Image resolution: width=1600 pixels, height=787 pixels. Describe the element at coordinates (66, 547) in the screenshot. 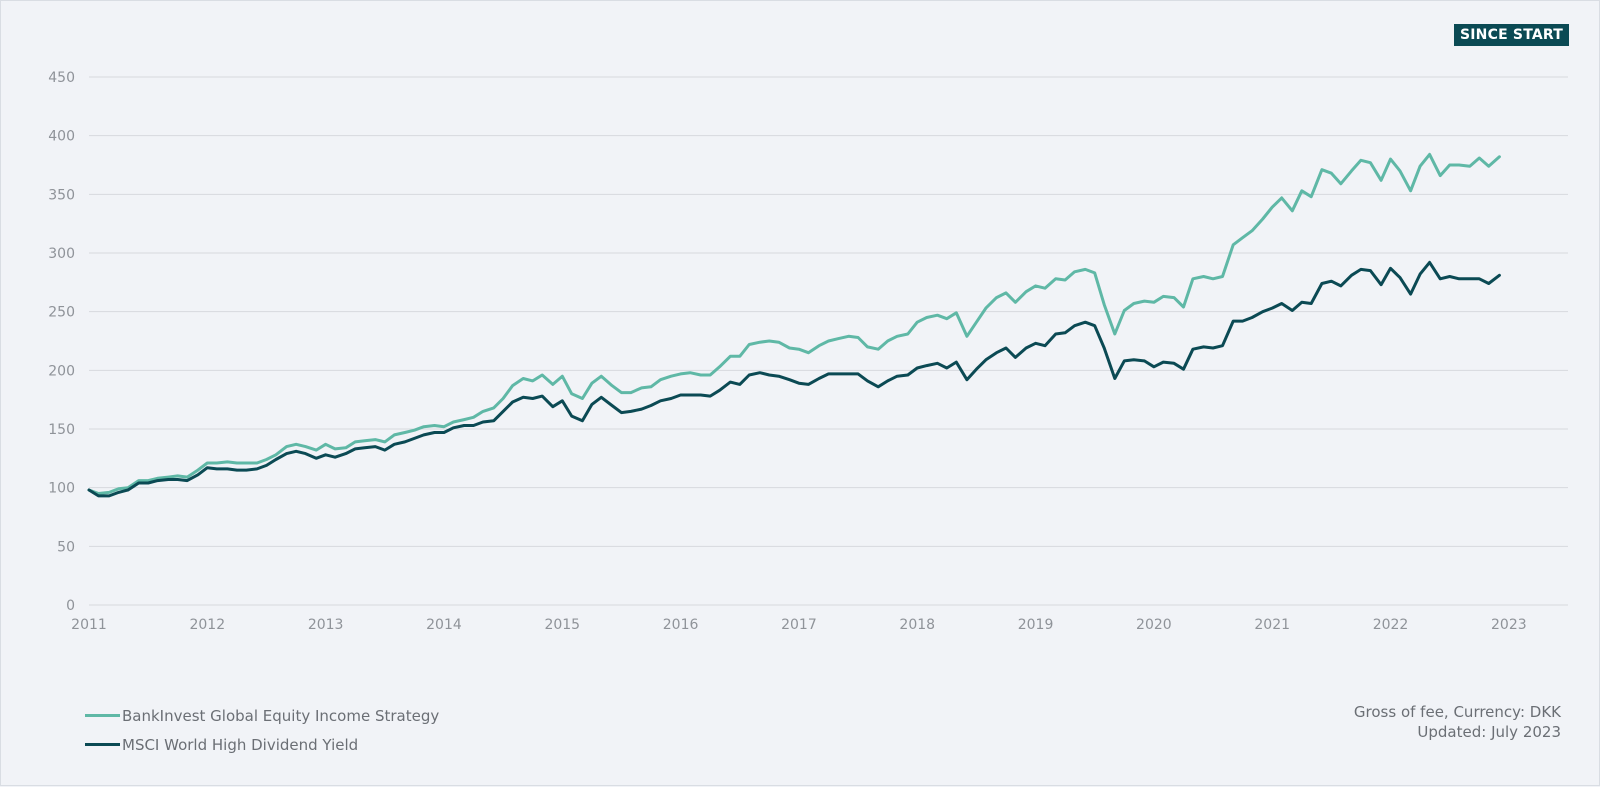

I see `y-tick-label: 50` at that location.